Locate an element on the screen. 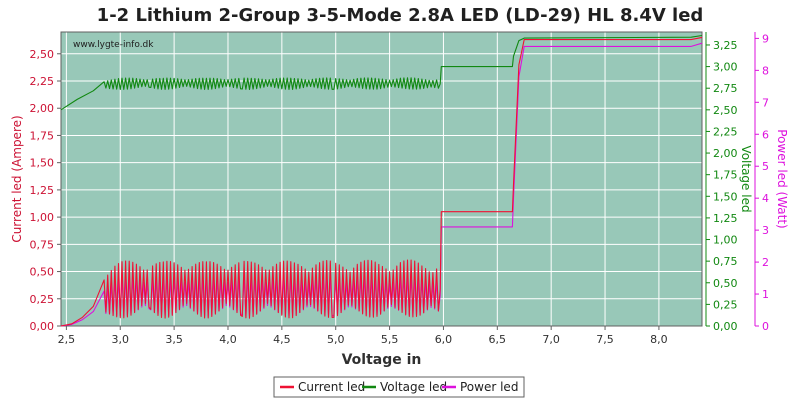  x-tick-label: 3,0 is located at coordinates (121, 339).